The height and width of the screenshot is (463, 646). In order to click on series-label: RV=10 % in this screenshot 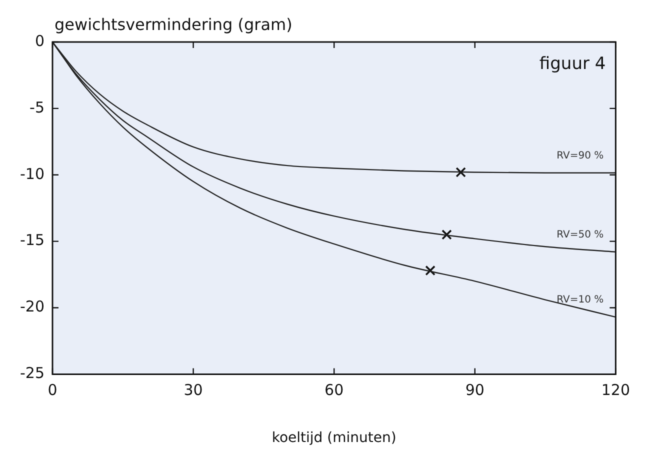, I will do `click(580, 300)`.